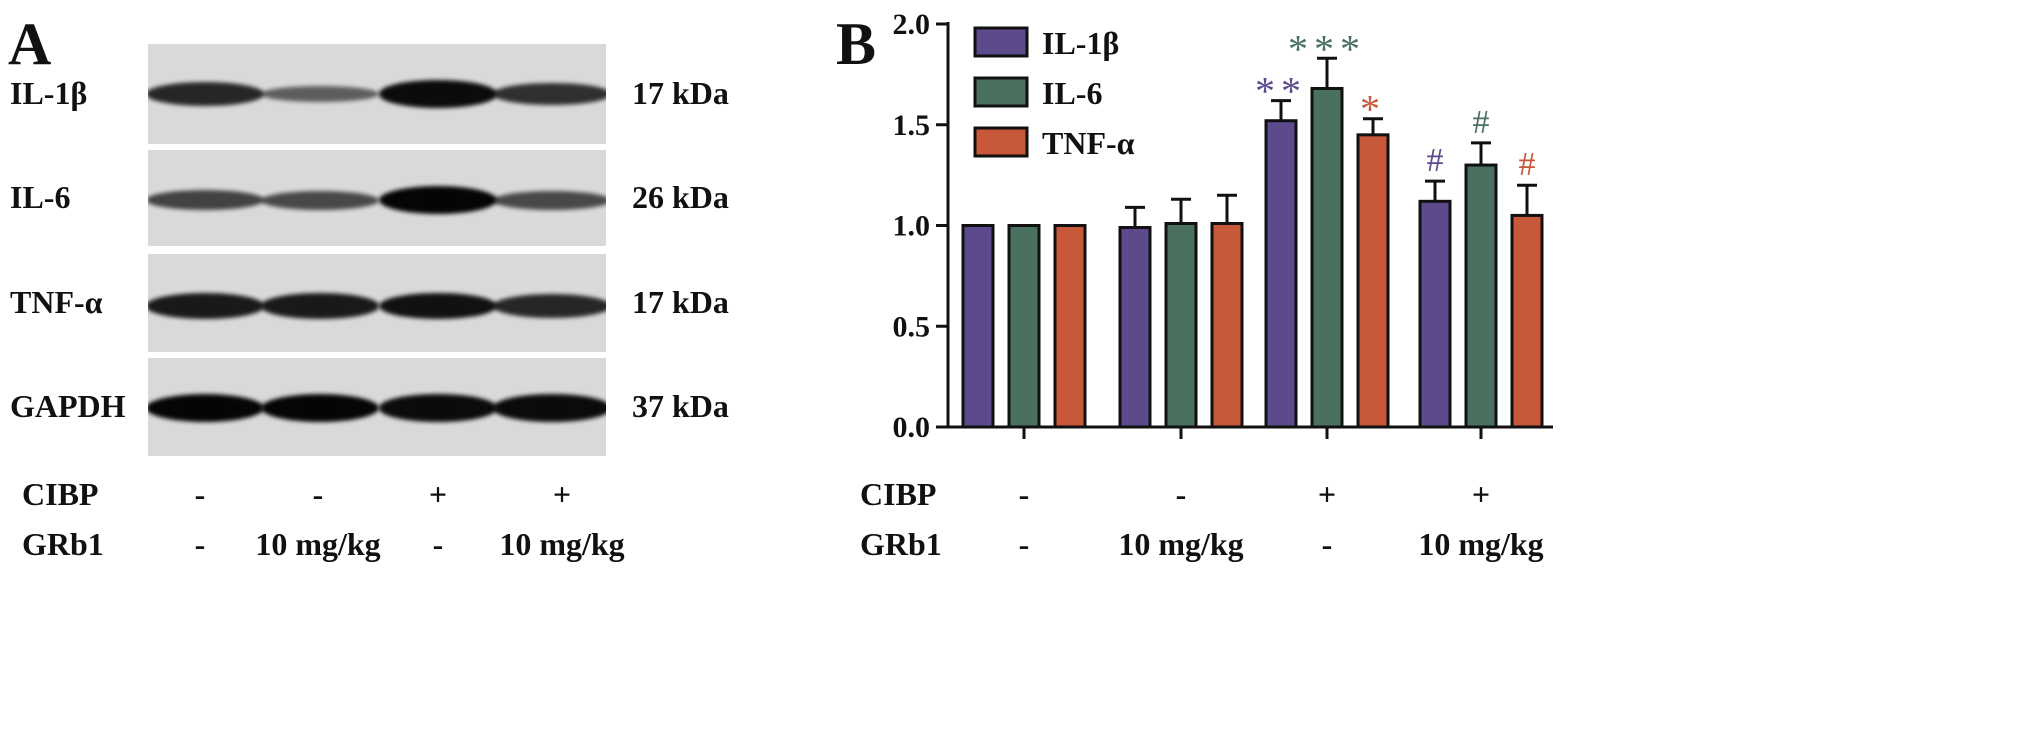 This screenshot has width=2031, height=733. What do you see at coordinates (680, 406) in the screenshot?
I see `blot-size-label: 37 kDa` at bounding box center [680, 406].